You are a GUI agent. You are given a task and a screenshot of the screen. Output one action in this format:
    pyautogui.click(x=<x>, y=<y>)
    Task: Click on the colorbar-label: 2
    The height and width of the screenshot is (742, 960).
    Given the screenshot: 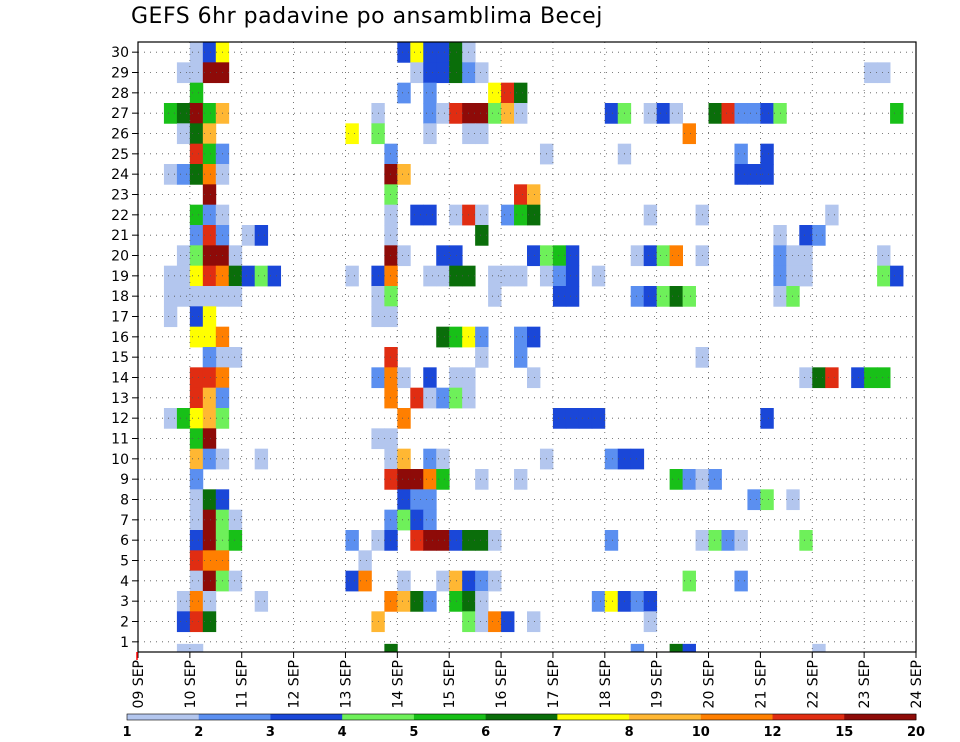 What is the action you would take?
    pyautogui.click(x=198, y=732)
    